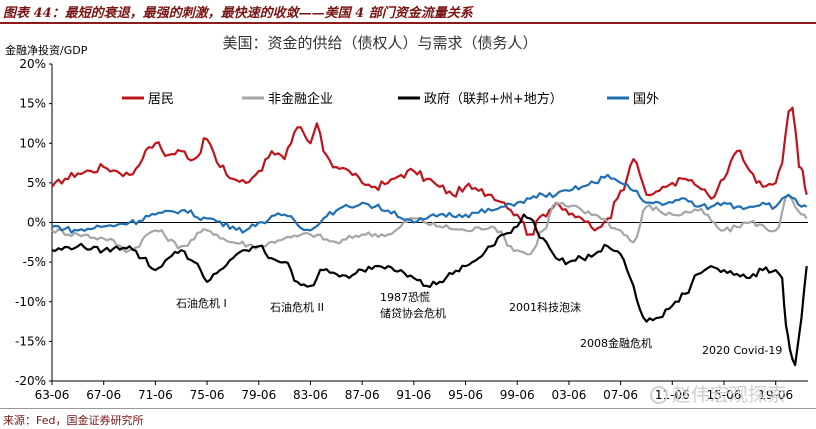 This screenshot has height=429, width=816. Describe the element at coordinates (258, 395) in the screenshot. I see `x-tick-label: 79-06` at that location.